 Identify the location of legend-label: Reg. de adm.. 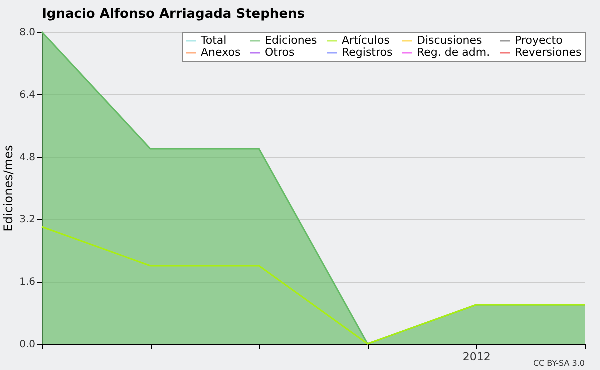
(453, 52).